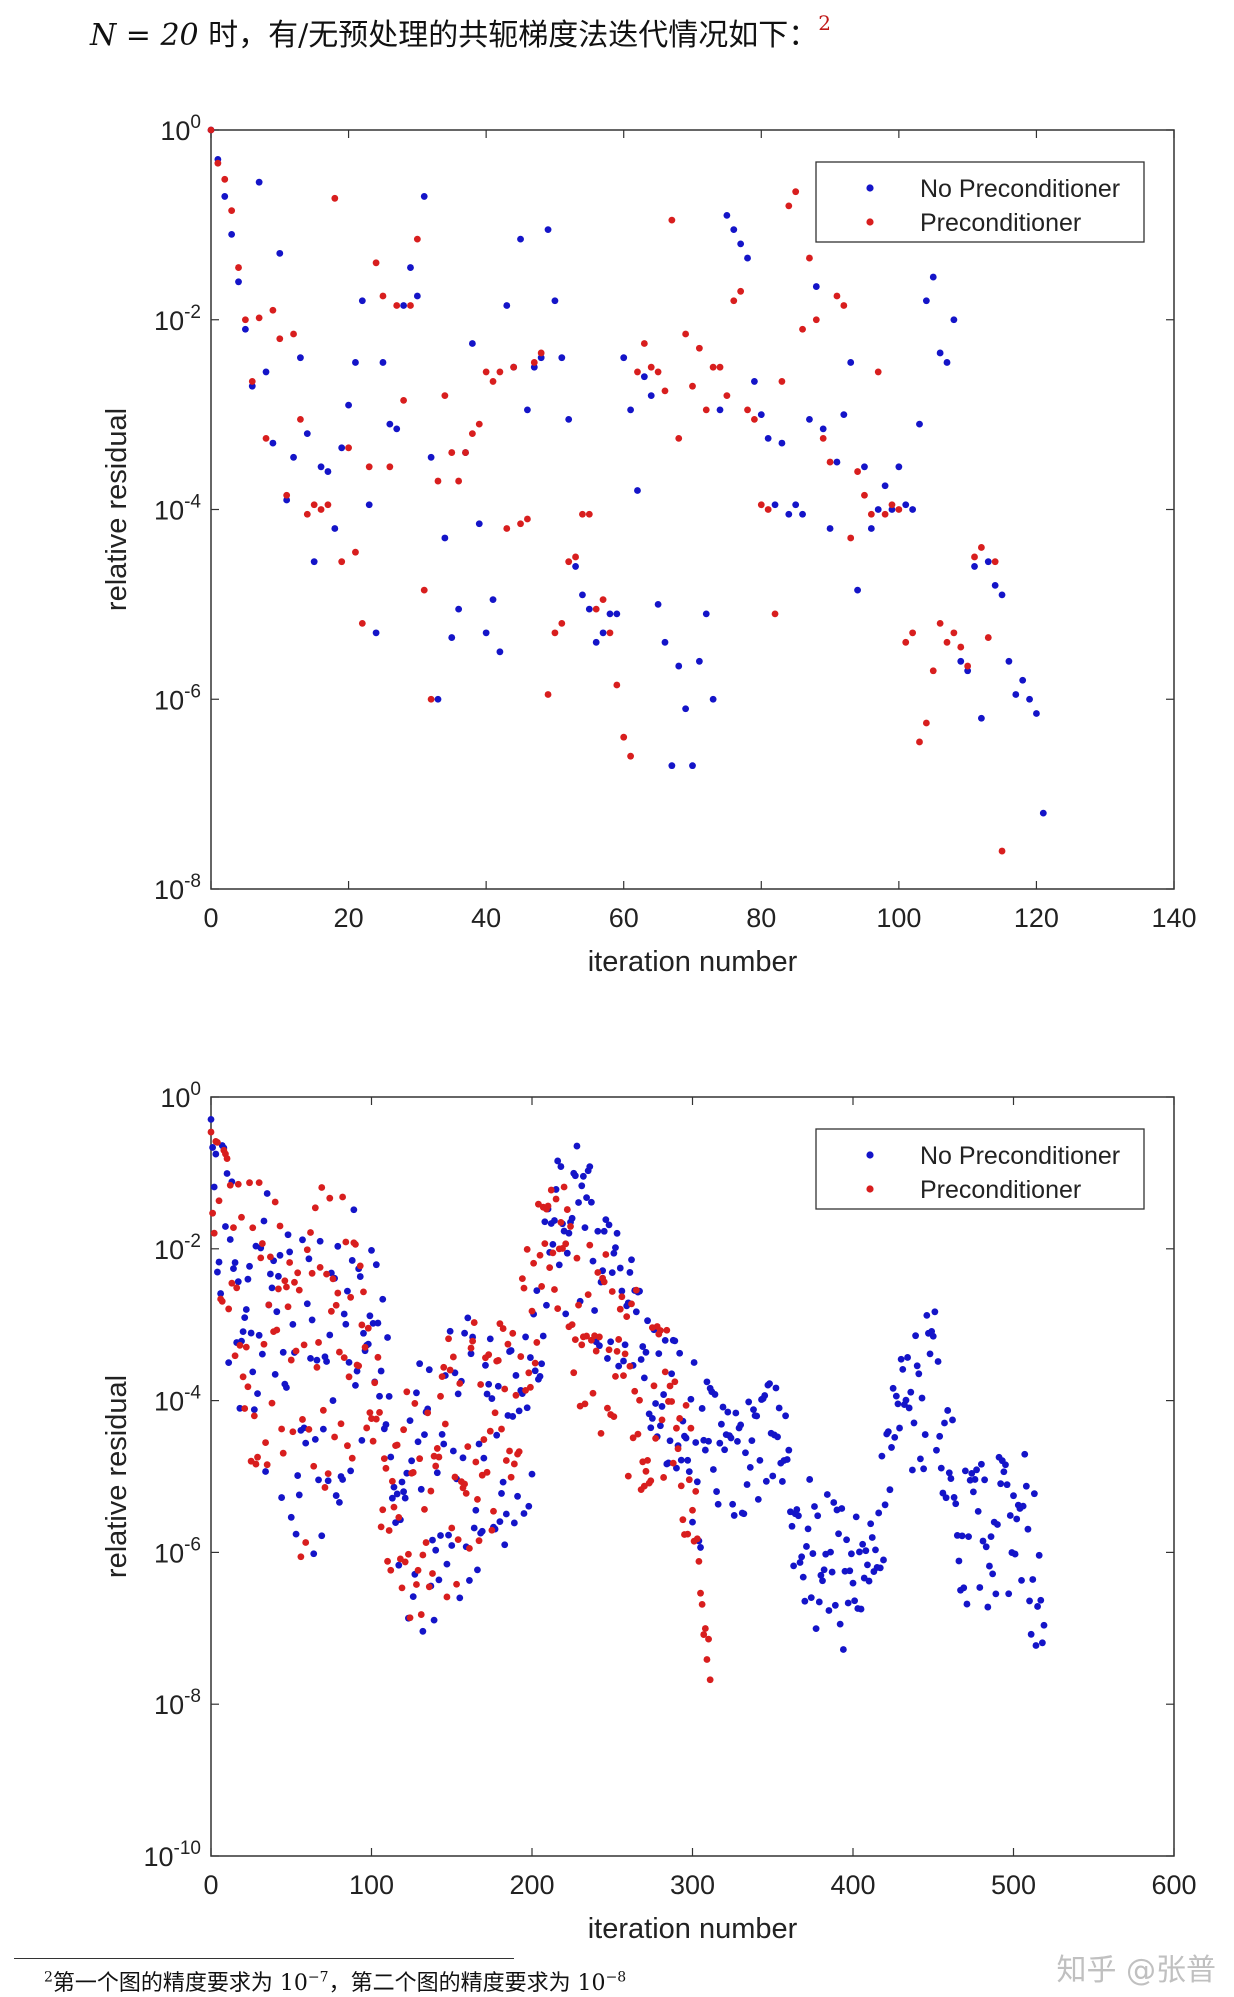  Describe the element at coordinates (825, 23) in the screenshot. I see `footnote-ref: 2` at that location.